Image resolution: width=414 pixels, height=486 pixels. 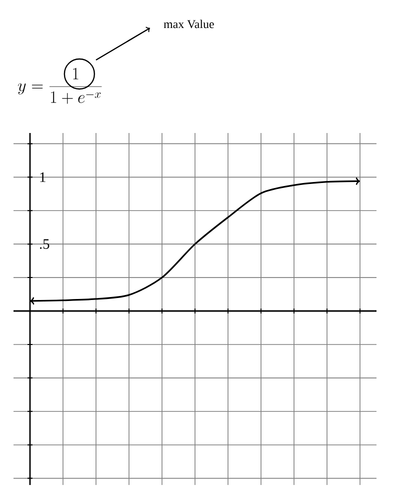 What do you see at coordinates (43, 177) in the screenshot?
I see `y-tick-label: 1` at bounding box center [43, 177].